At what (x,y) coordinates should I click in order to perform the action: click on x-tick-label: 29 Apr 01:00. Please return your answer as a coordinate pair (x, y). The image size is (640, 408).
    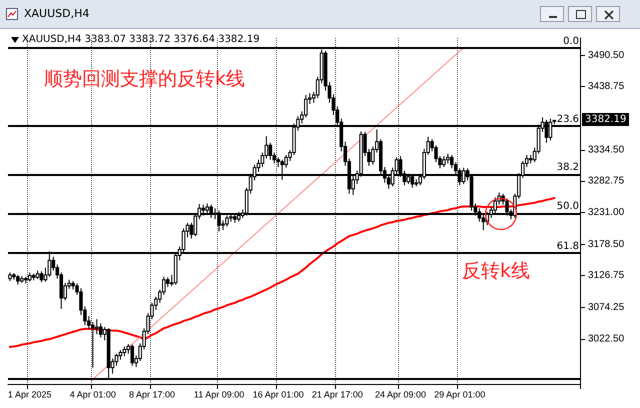
    Looking at the image, I should click on (460, 395).